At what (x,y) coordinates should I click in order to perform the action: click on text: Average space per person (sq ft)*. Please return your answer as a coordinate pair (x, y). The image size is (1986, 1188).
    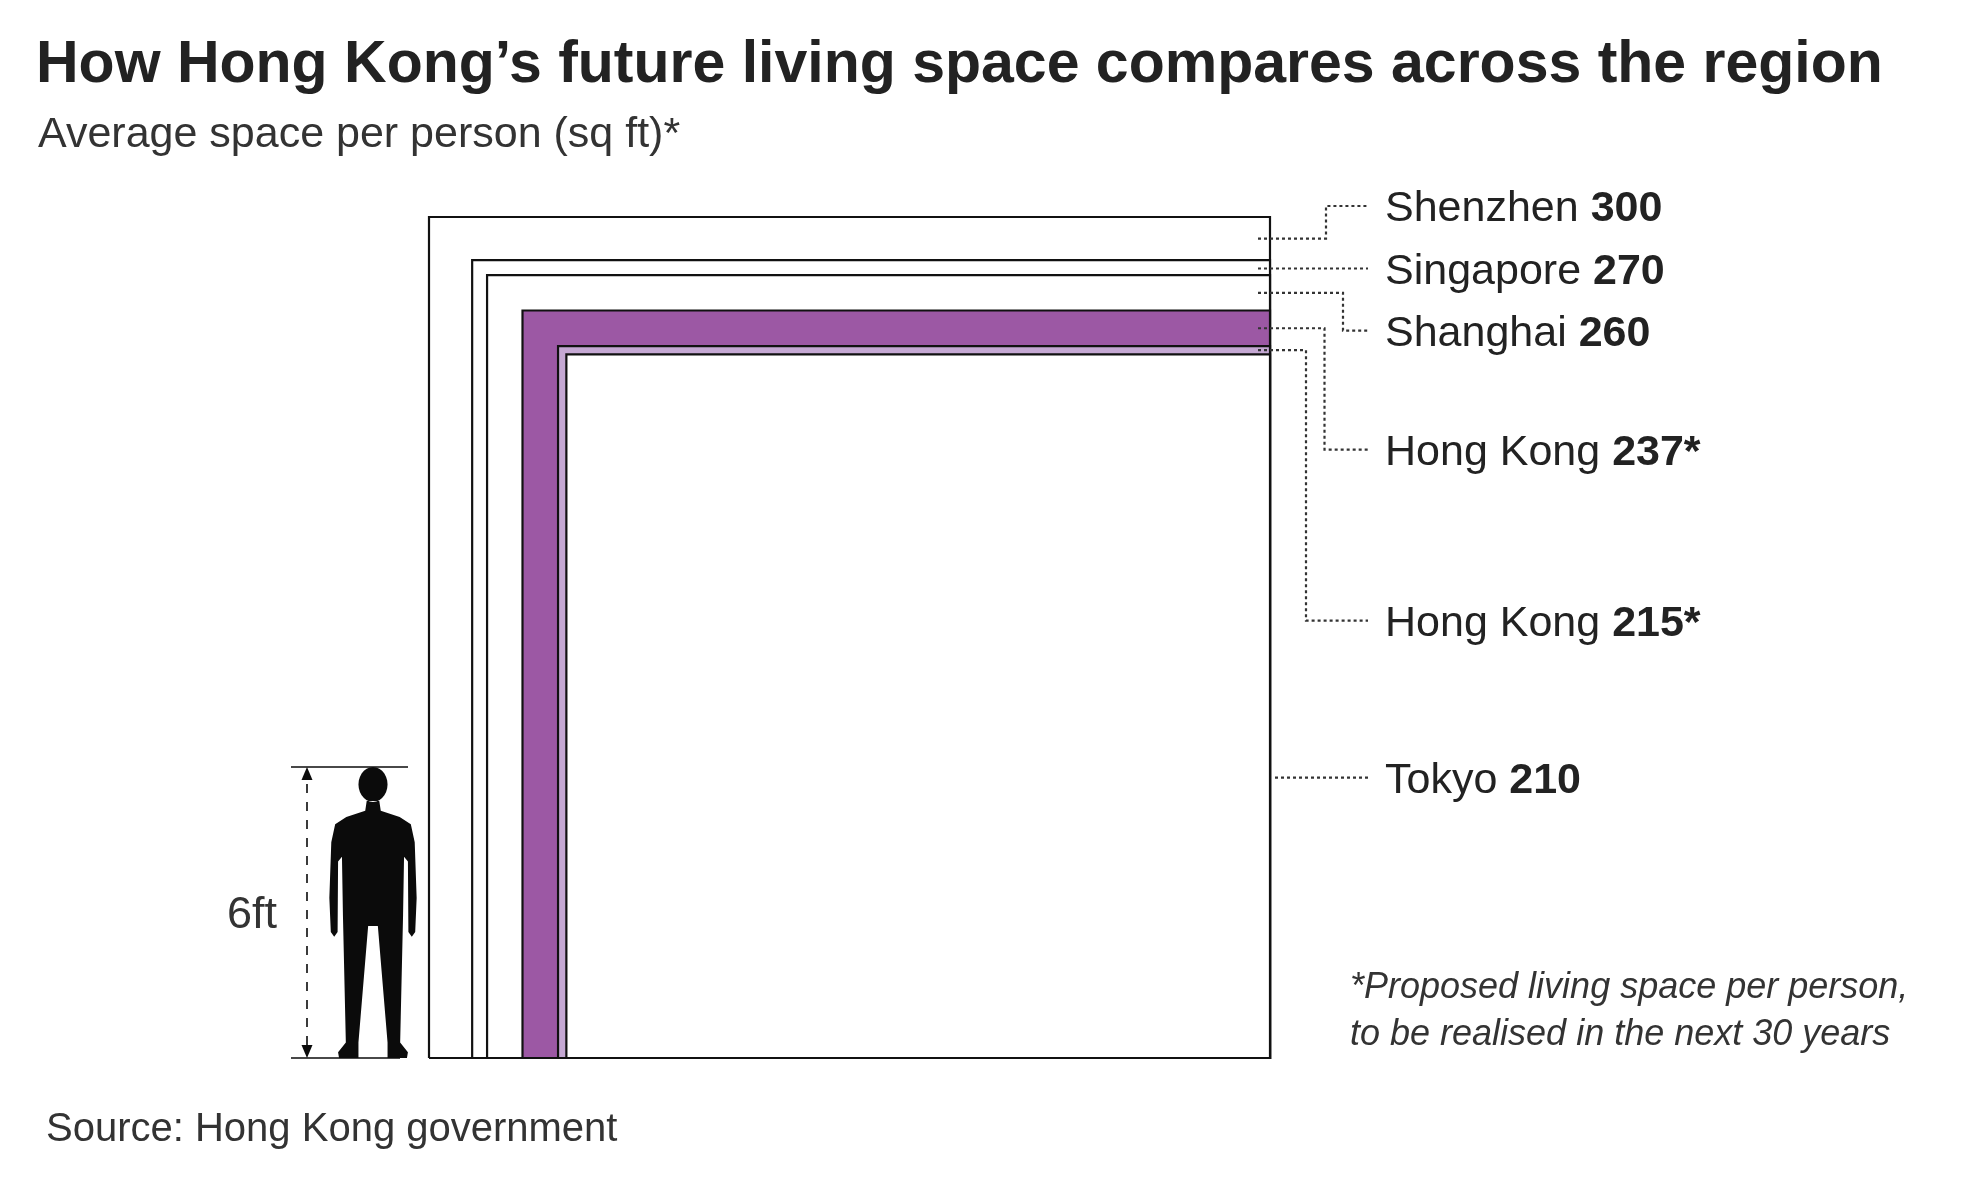
    Looking at the image, I should click on (359, 132).